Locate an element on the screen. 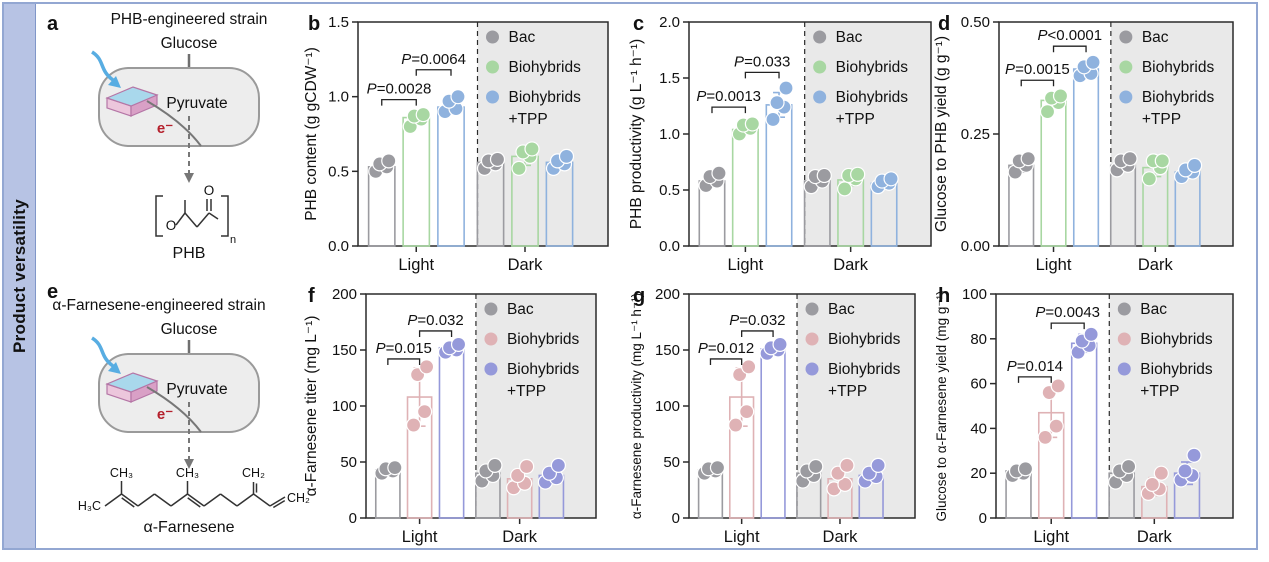  ch2-end-label: CH₂ is located at coordinates (298, 498).